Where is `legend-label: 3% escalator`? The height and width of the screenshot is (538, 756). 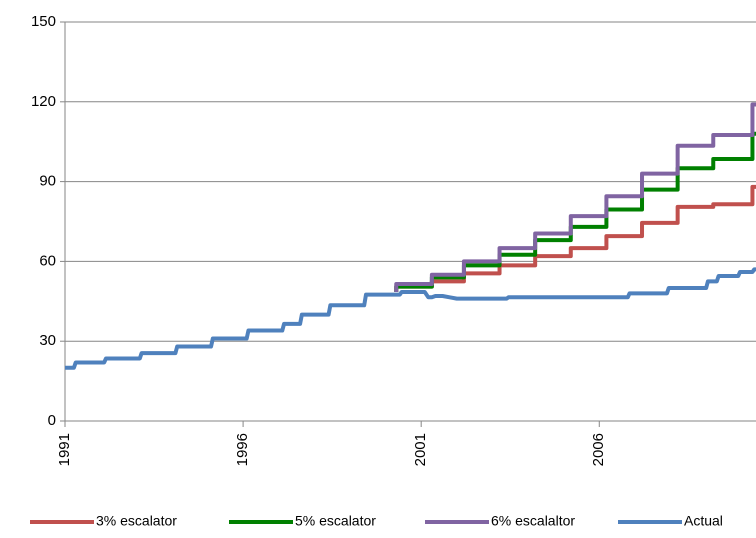
legend-label: 3% escalator is located at coordinates (136, 521).